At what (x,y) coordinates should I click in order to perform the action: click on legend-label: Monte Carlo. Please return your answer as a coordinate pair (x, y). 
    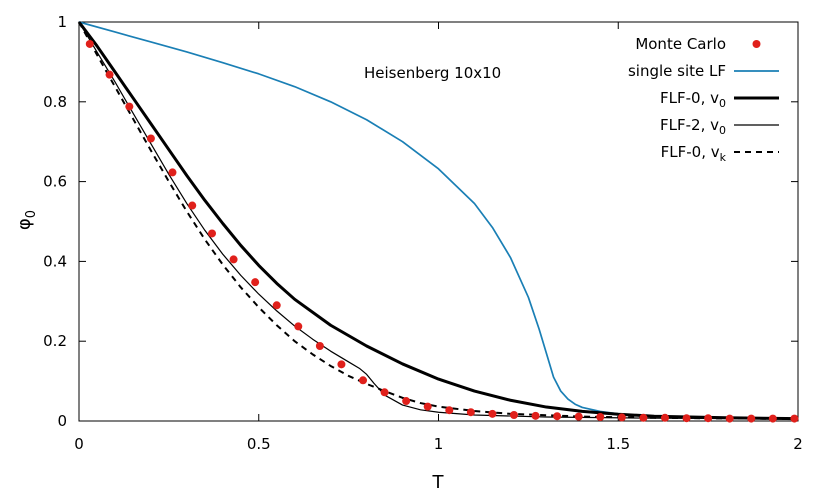
    Looking at the image, I should click on (680, 44).